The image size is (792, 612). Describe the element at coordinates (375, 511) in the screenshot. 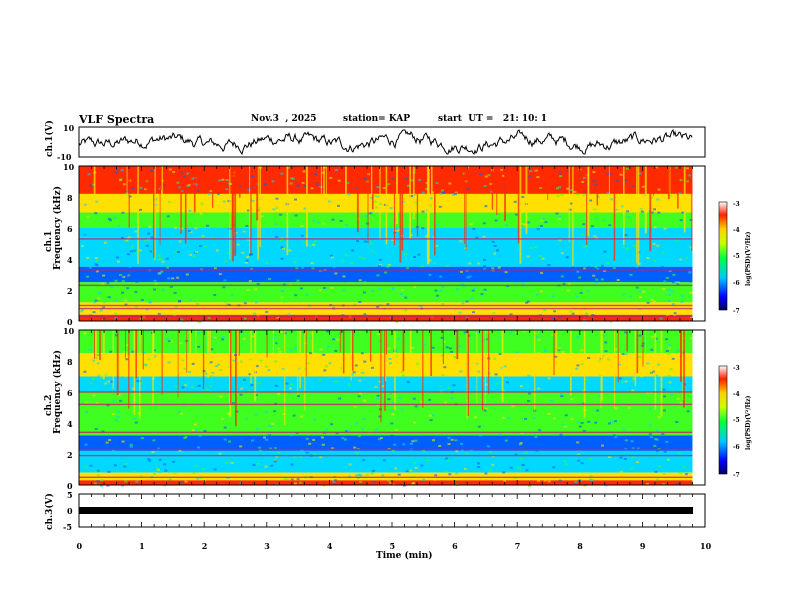

I see `ch3-panel: ch.3(V) 5 0 -5` at that location.